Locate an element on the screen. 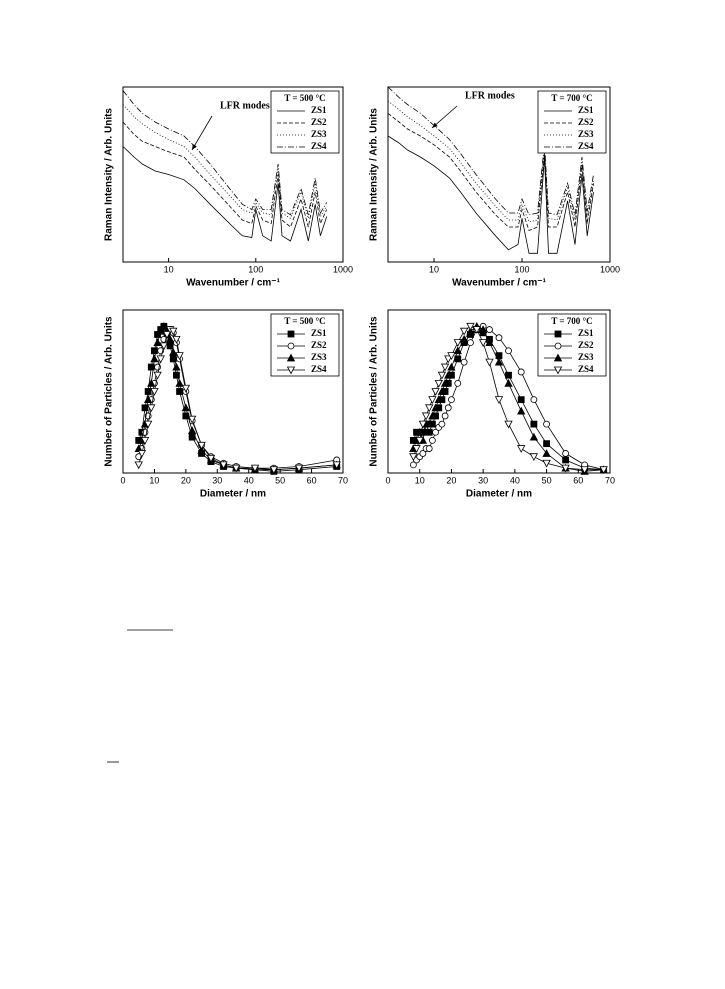 Image resolution: width=725 pixels, height=989 pixels. legend-title: T = 700 °C is located at coordinates (571, 98).